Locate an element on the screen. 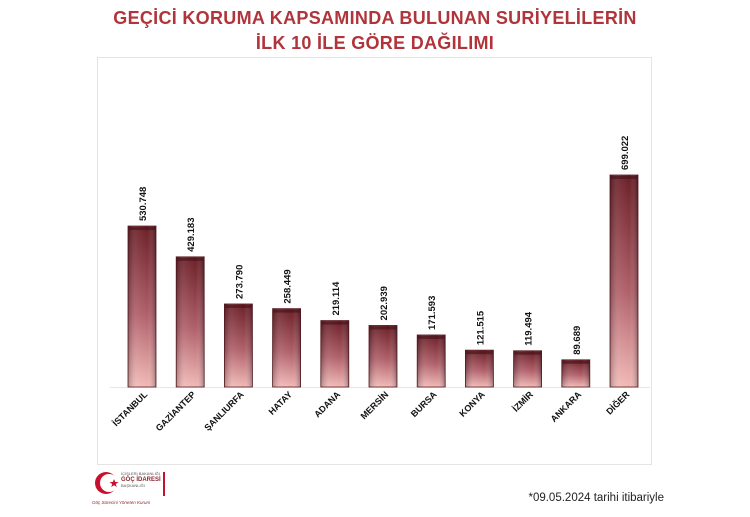 This screenshot has width=750, height=517. crescent-star-icon is located at coordinates (107, 483).